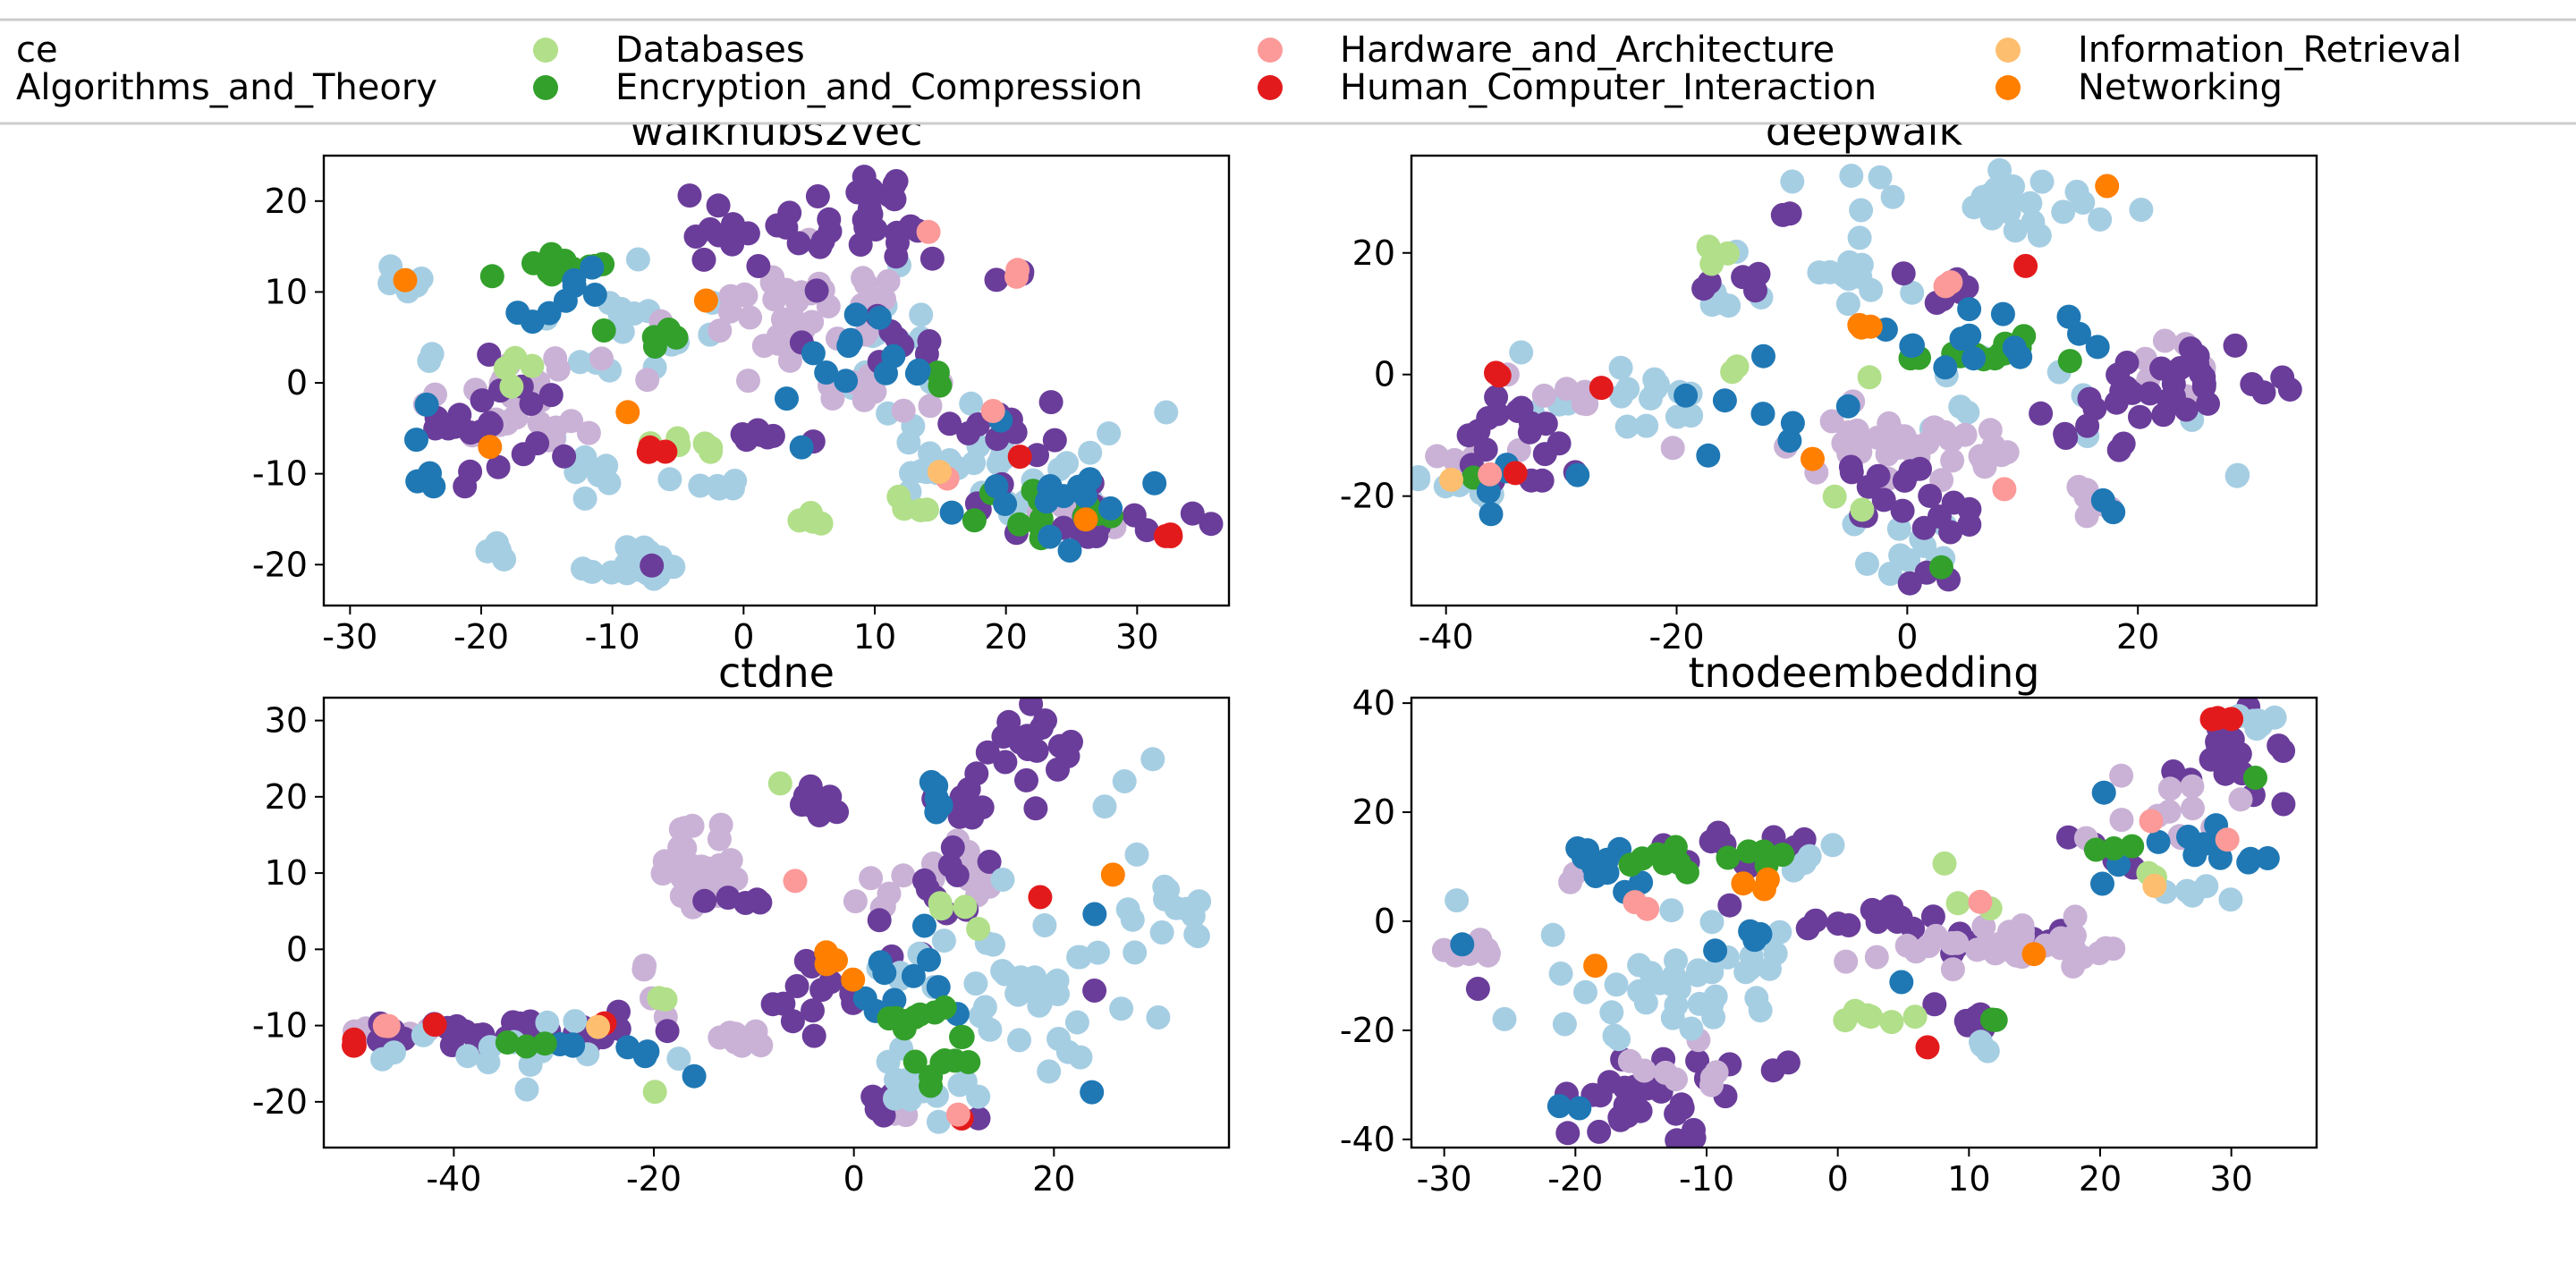  I want to click on legend-label: Networking, so click(2180, 87).